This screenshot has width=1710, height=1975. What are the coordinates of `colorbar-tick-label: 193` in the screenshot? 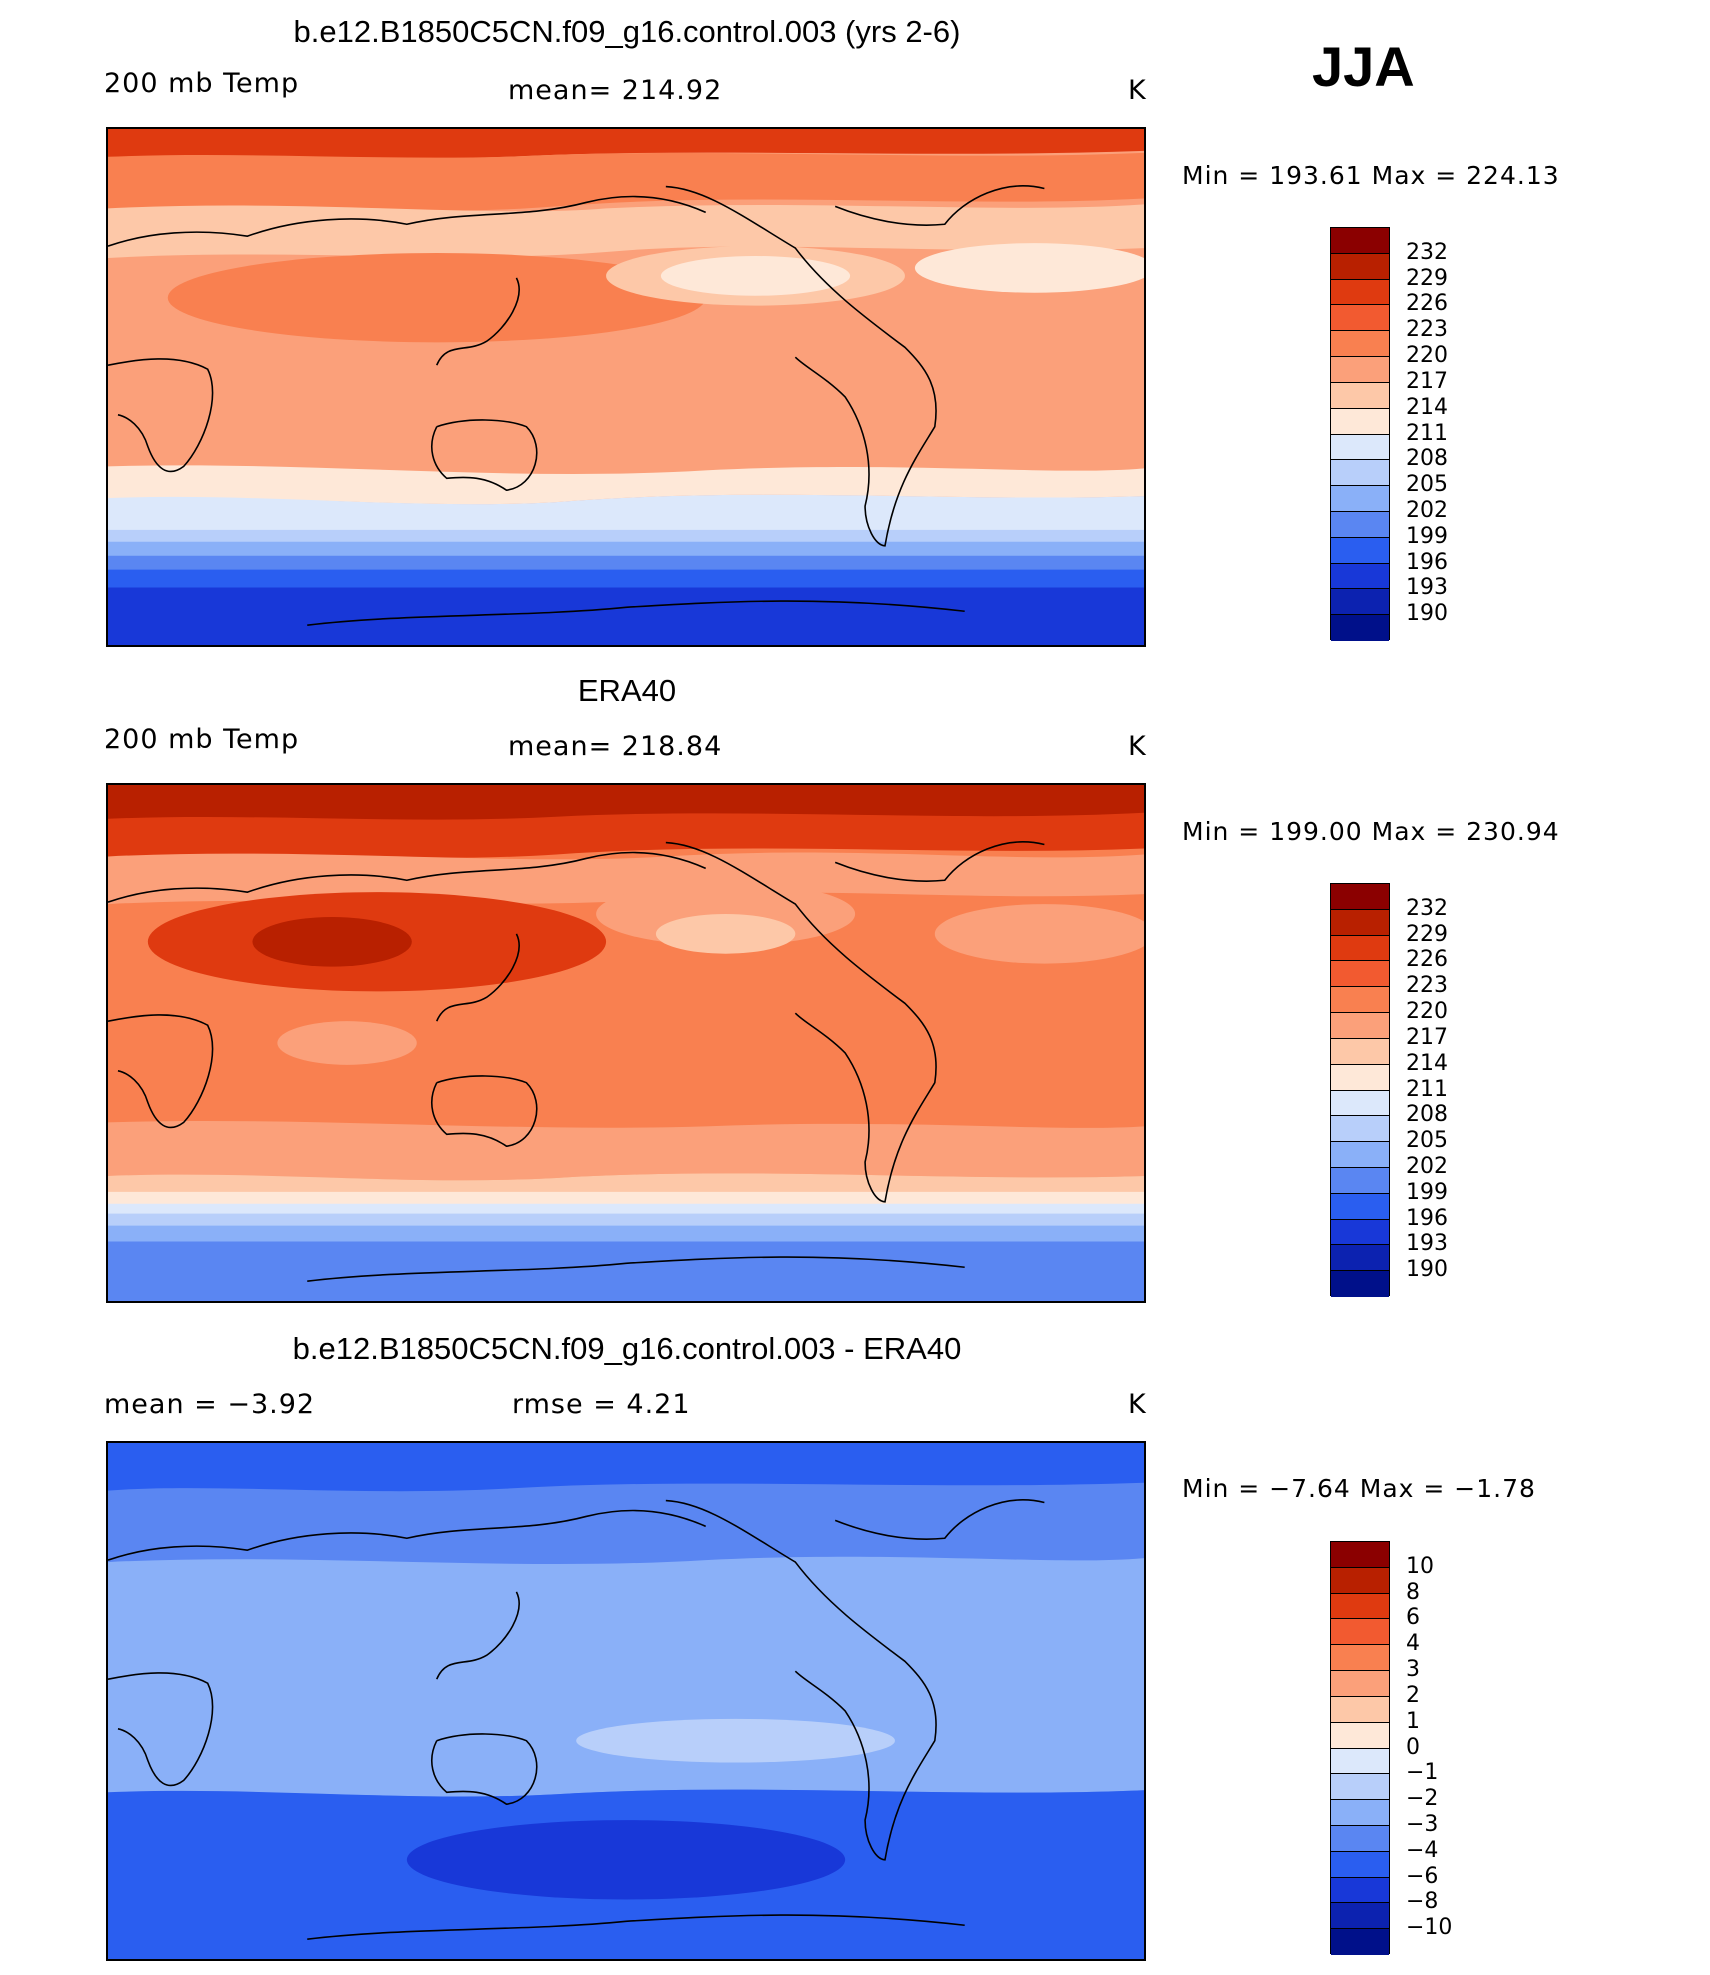 It's located at (1427, 1244).